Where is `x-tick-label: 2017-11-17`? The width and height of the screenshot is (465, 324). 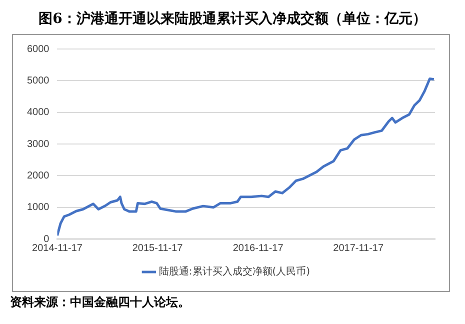
x-tick-label: 2017-11-17 is located at coordinates (358, 248).